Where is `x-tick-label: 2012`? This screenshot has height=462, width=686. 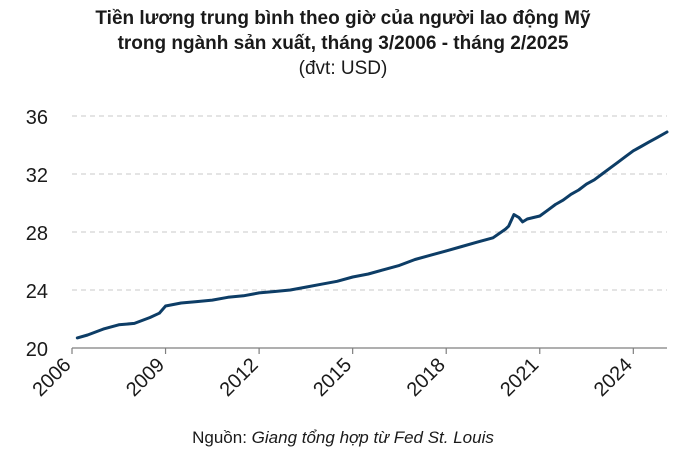
x-tick-label: 2012 is located at coordinates (239, 377).